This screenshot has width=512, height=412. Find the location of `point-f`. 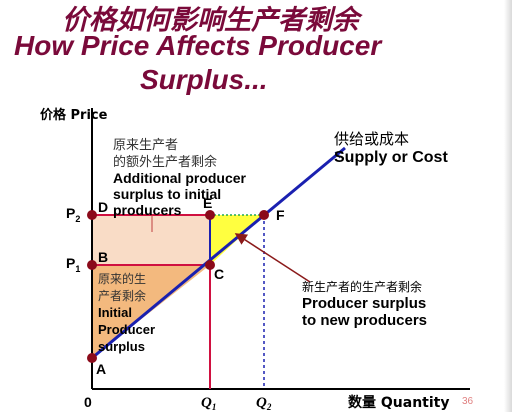

point-f is located at coordinates (264, 215).